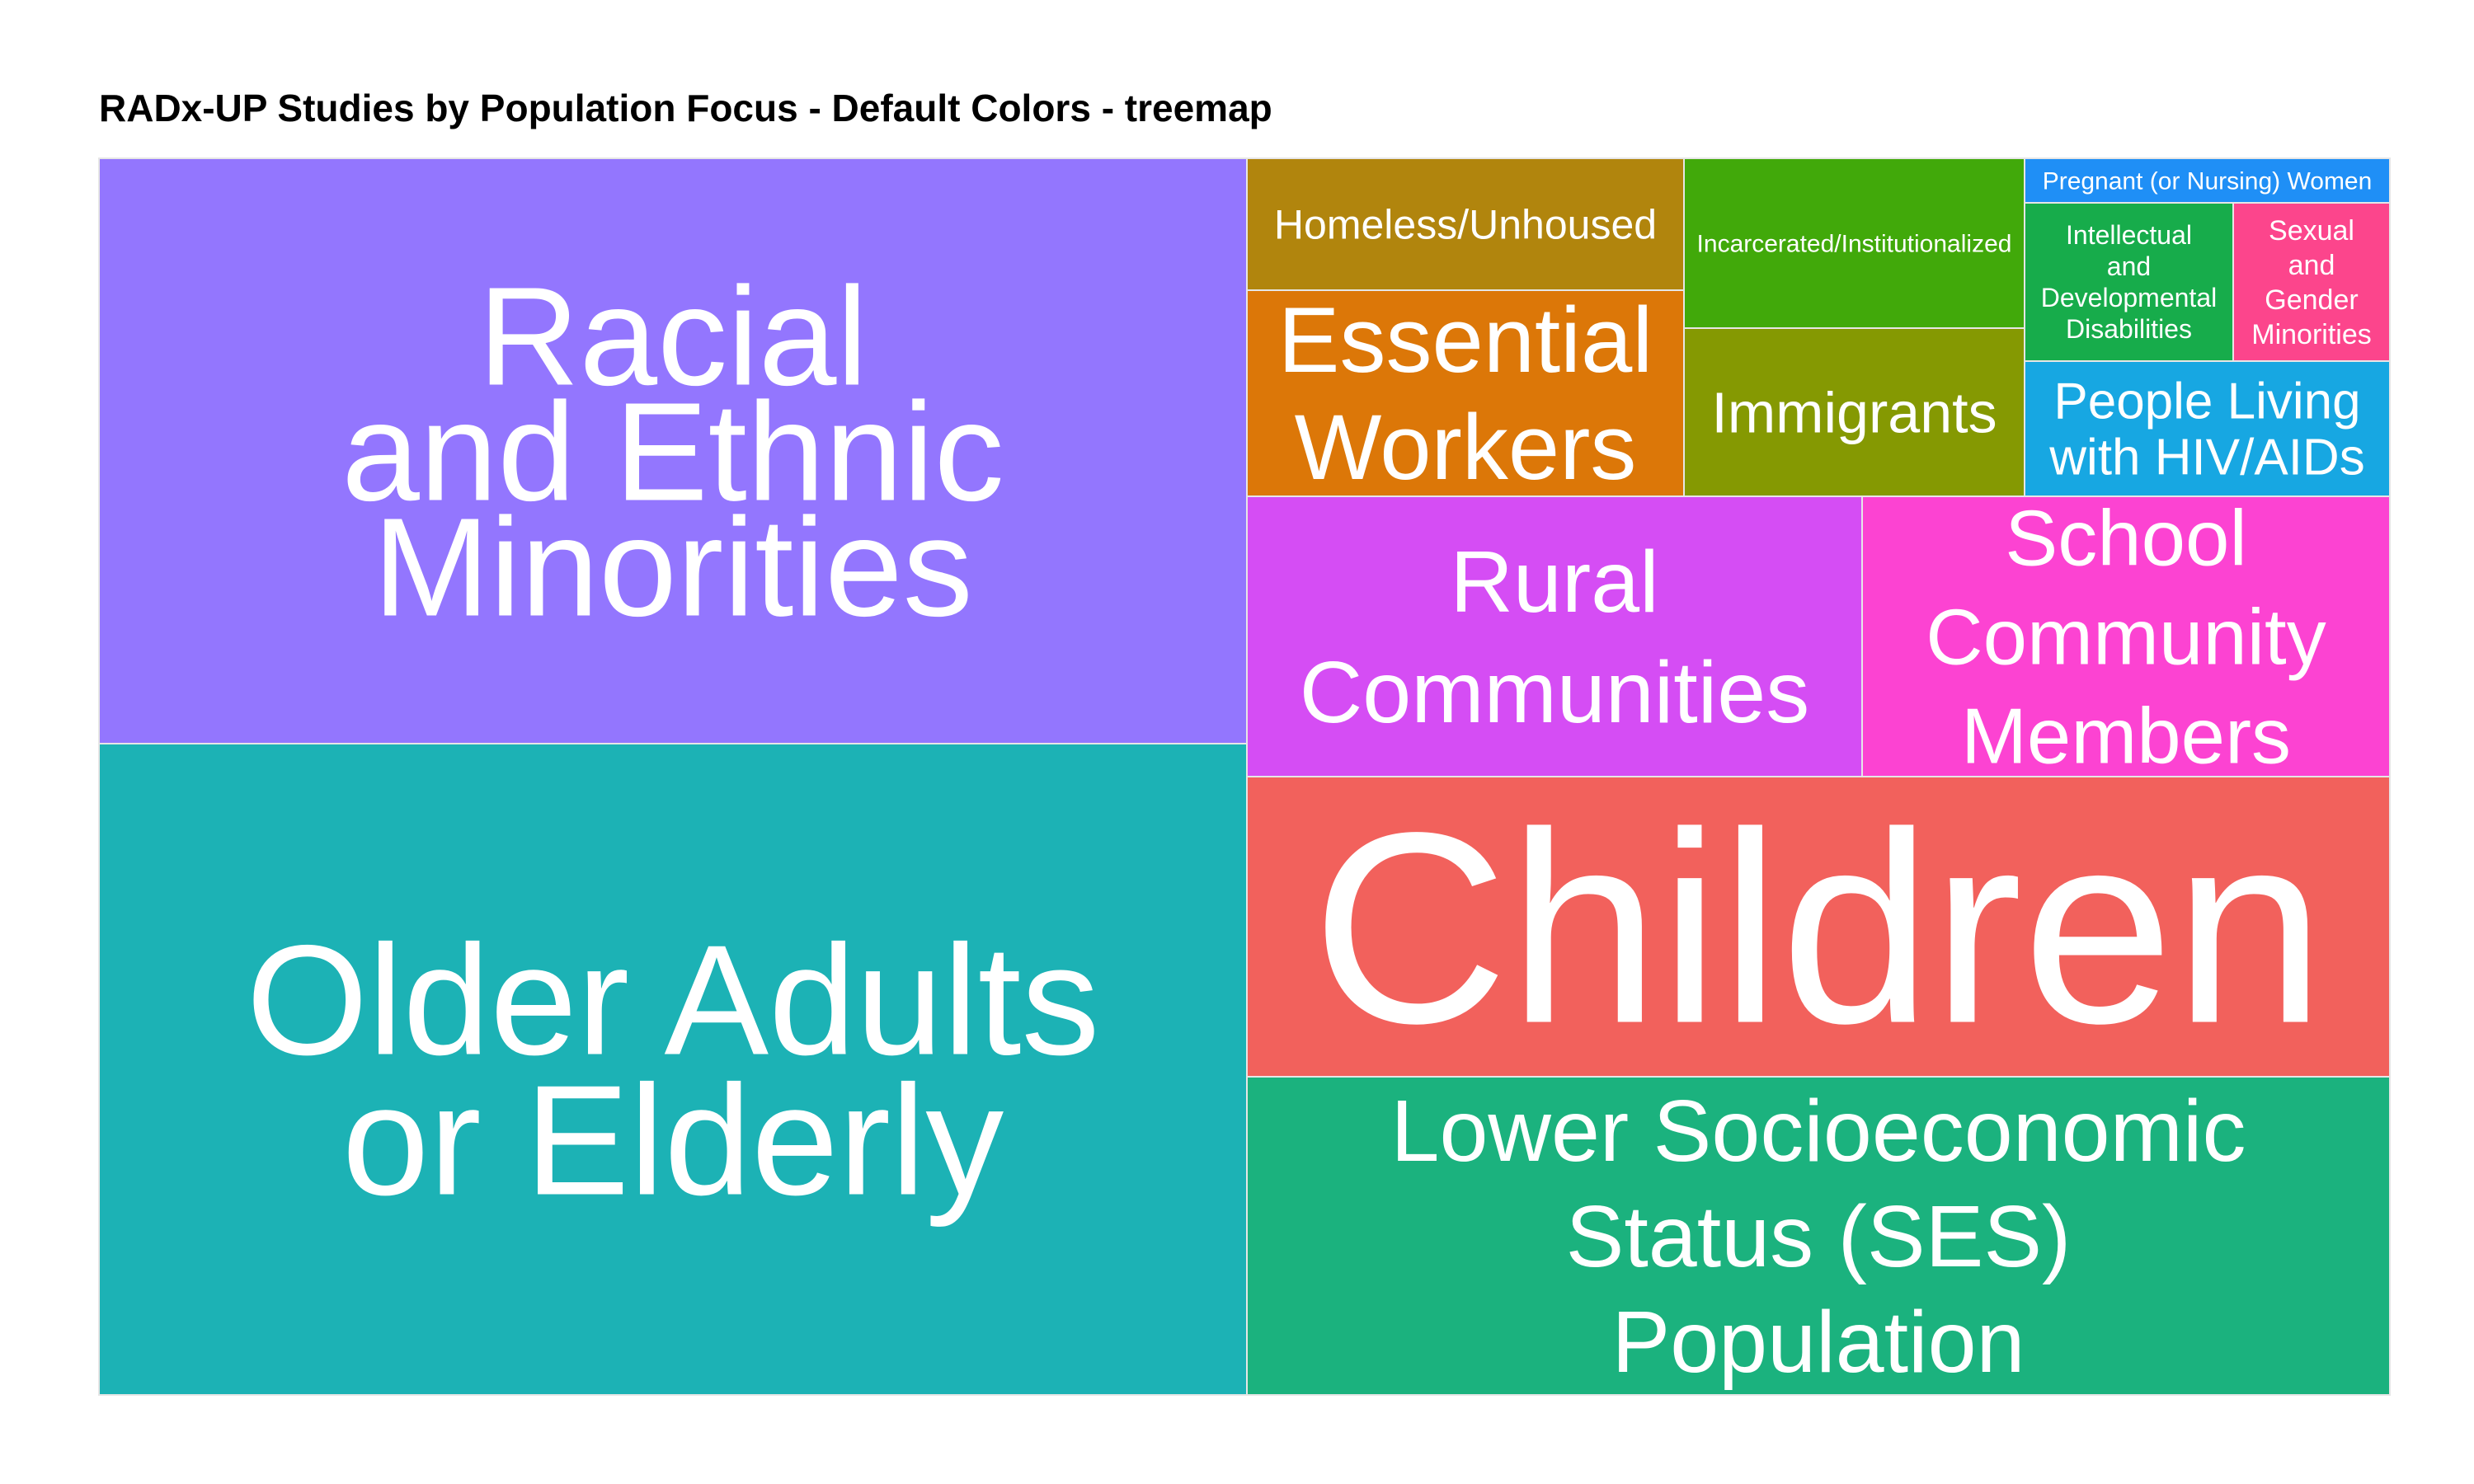  I want to click on tile-label-immigrants: Immigrants, so click(1854, 413).